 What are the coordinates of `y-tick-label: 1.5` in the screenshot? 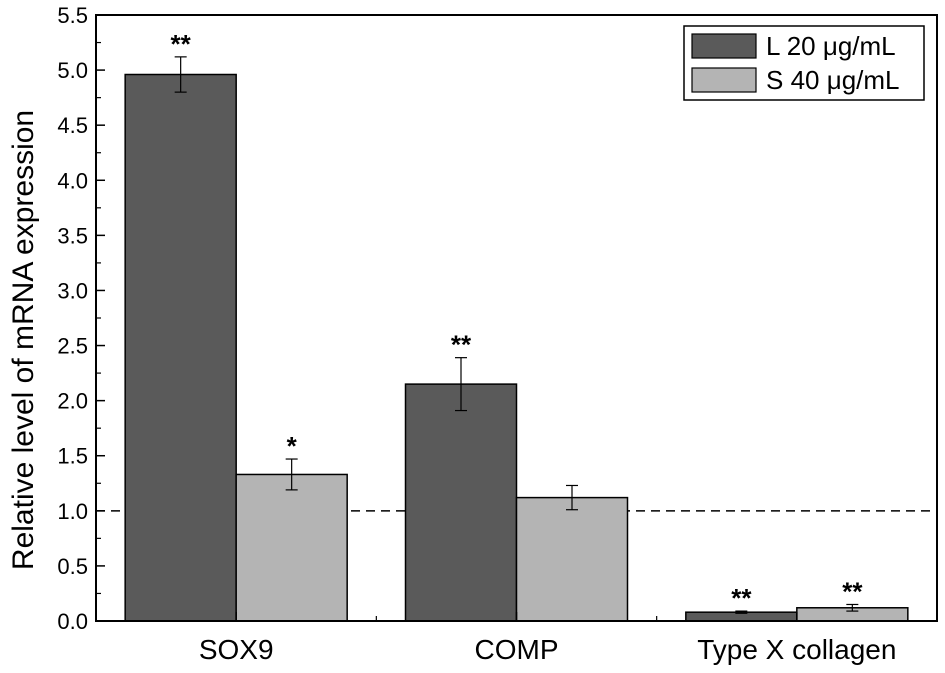 It's located at (72, 456).